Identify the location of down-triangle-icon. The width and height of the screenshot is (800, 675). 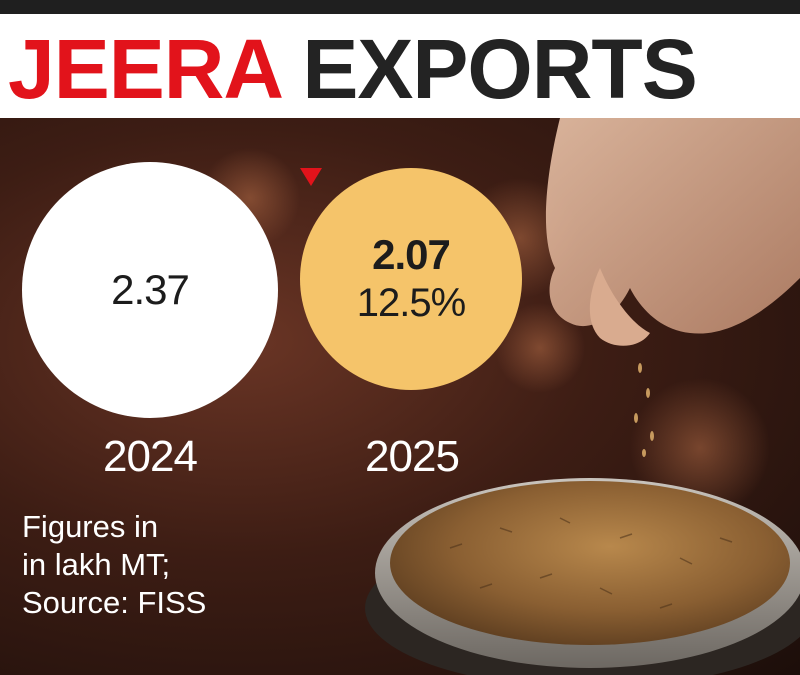
(311, 177).